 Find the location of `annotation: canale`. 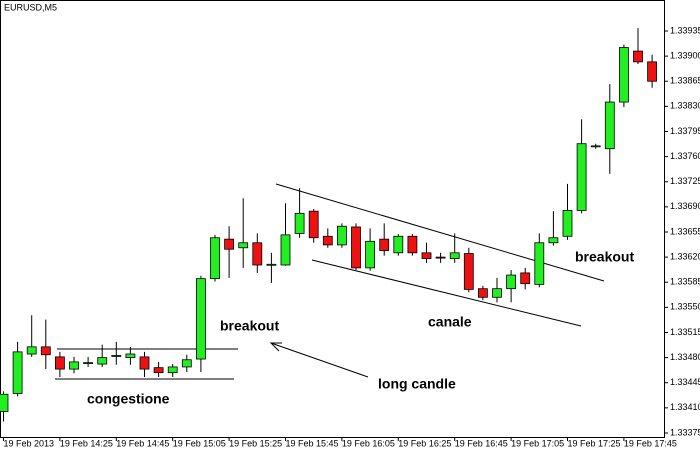

annotation: canale is located at coordinates (450, 322).